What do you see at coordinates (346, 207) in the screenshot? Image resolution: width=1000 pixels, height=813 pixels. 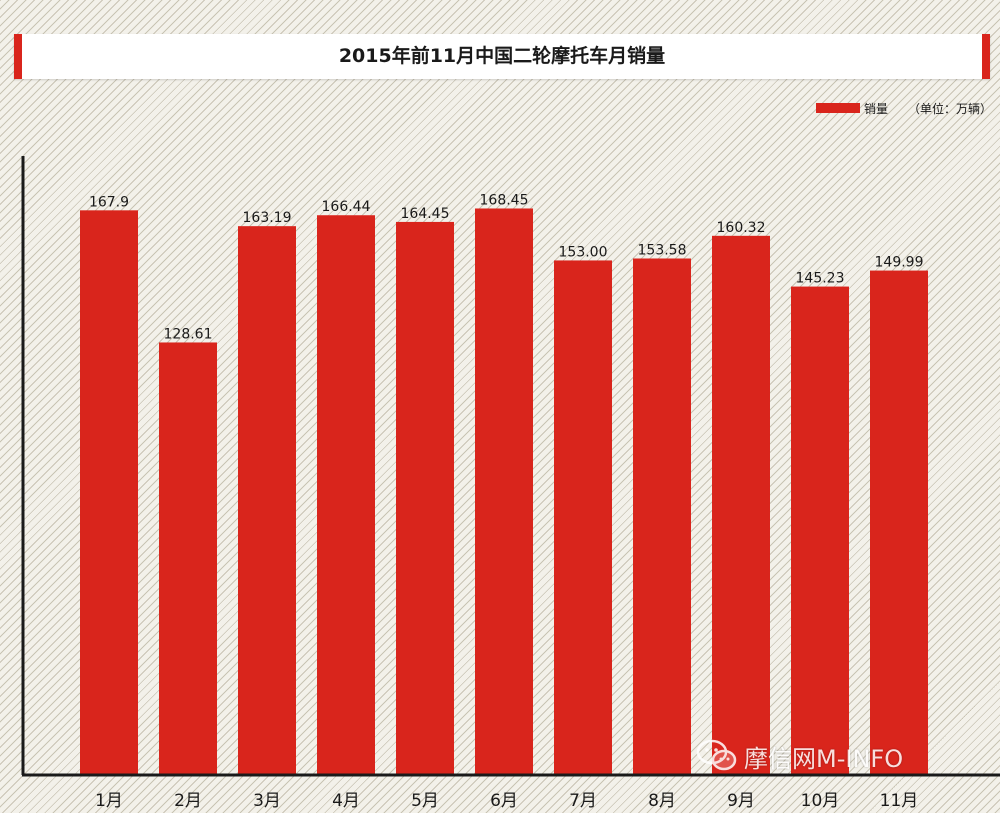 I see `data-label-4: 166.44` at bounding box center [346, 207].